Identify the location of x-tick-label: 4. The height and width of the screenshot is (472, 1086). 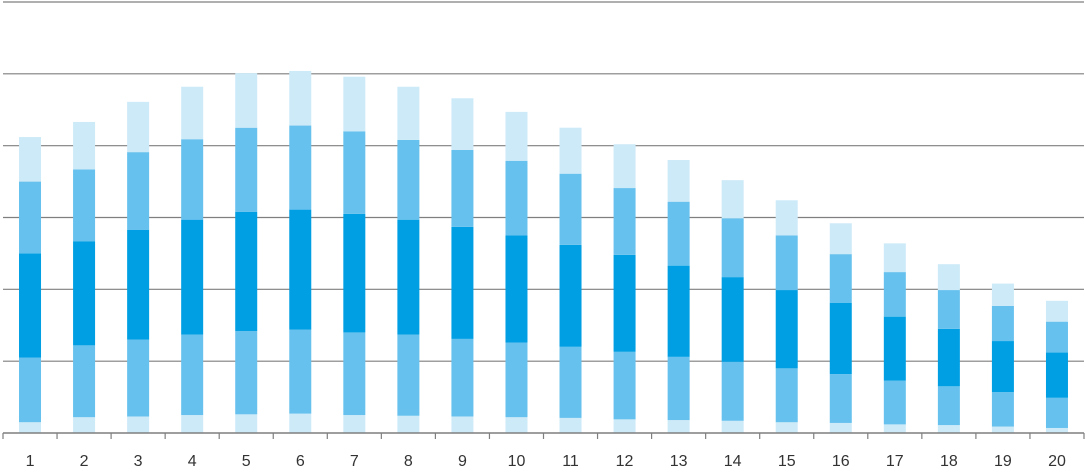
(192, 461).